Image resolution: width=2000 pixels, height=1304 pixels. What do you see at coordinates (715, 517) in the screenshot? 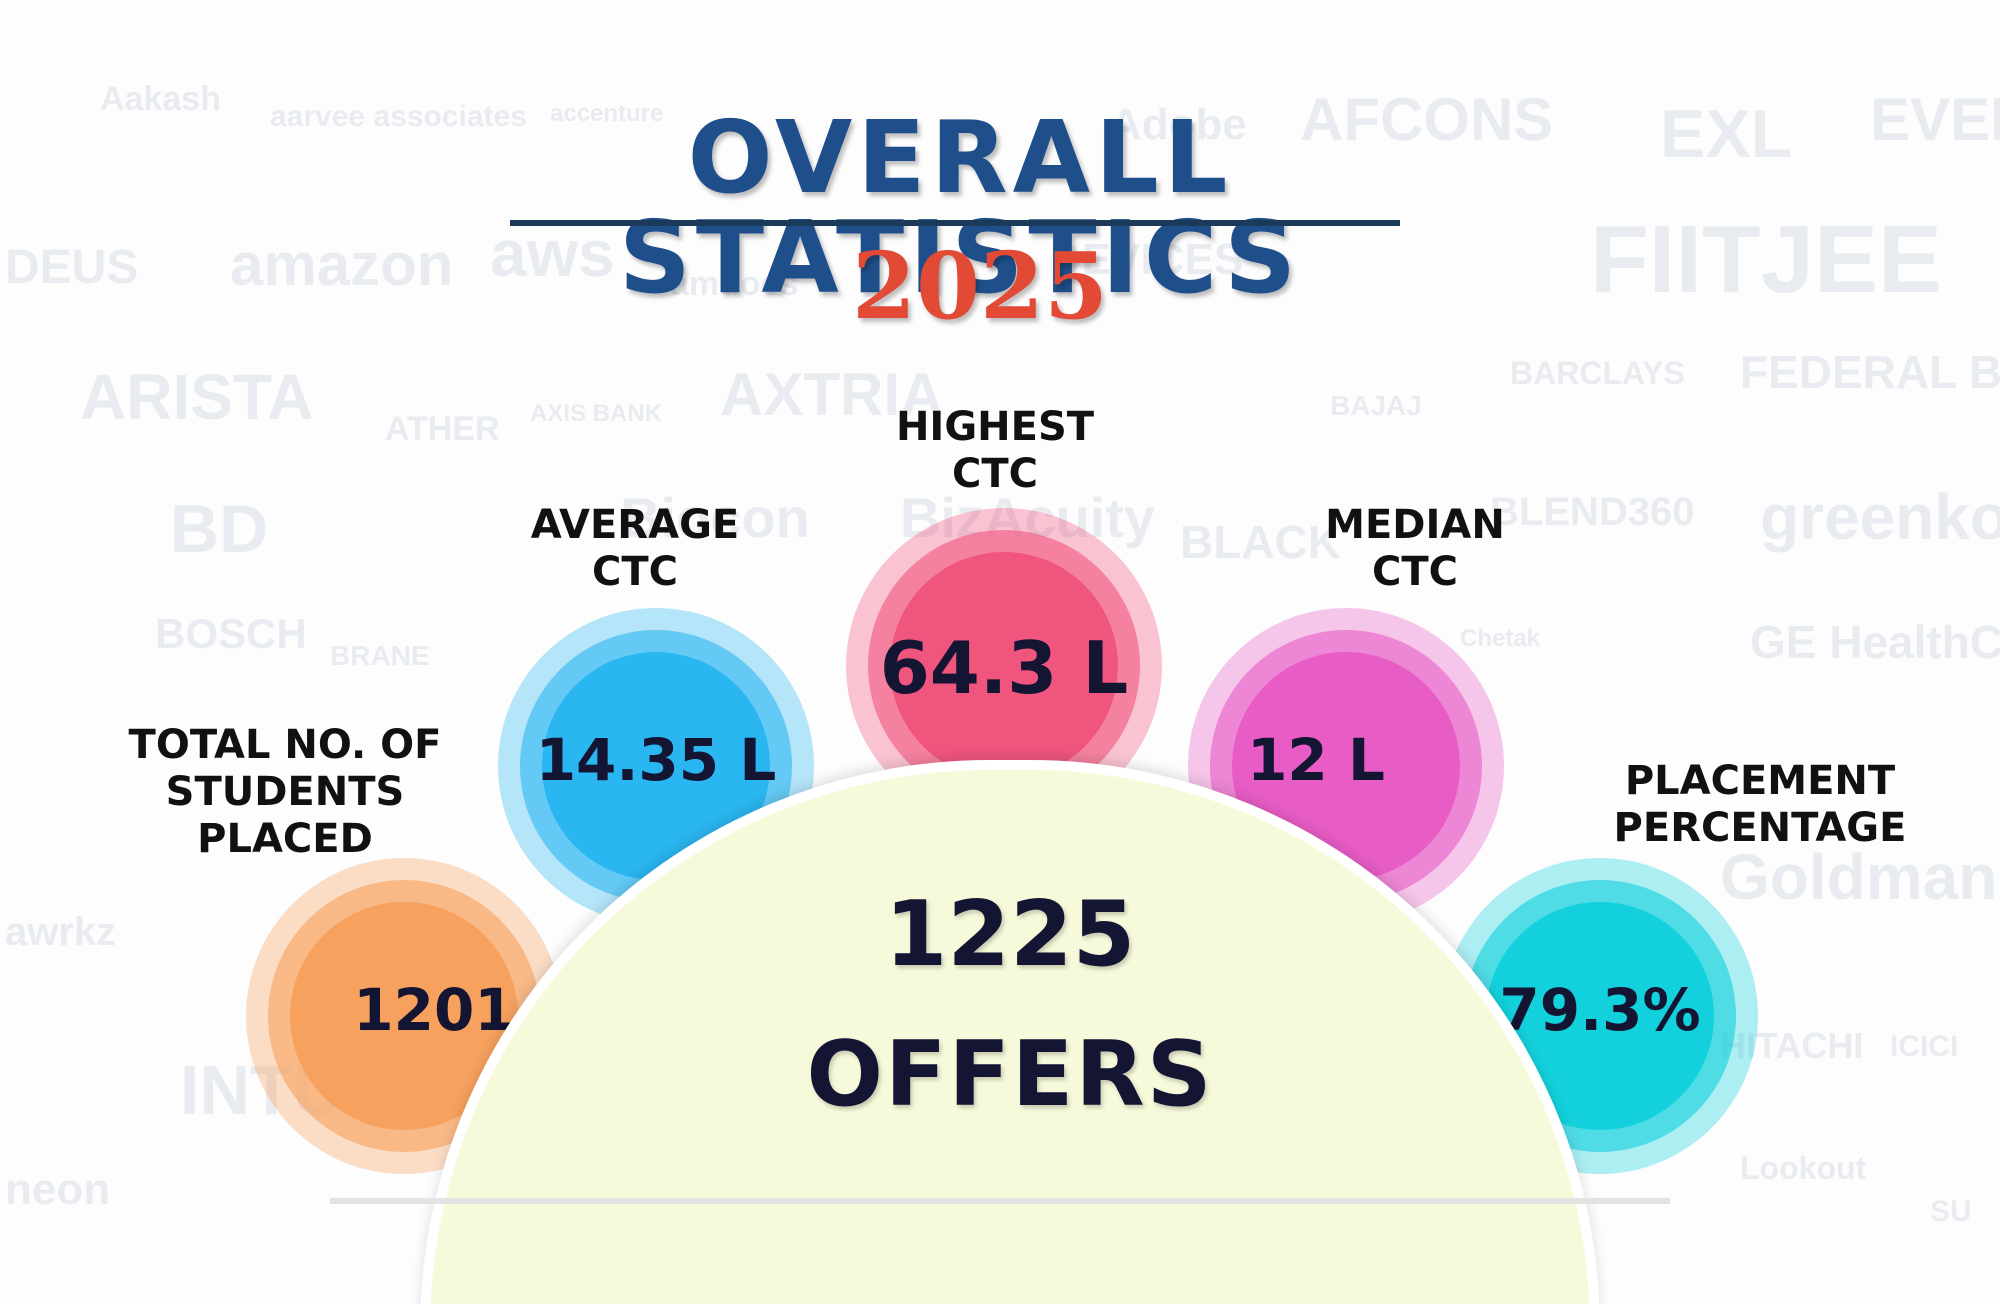
I see `background-logo: Biocon` at bounding box center [715, 517].